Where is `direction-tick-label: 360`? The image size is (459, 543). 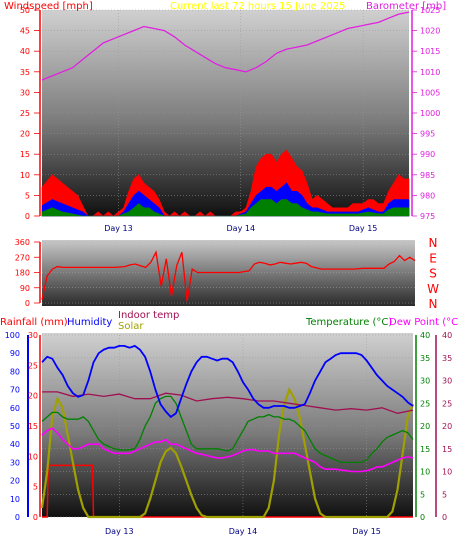
direction-tick-label: 360 is located at coordinates (22, 242).